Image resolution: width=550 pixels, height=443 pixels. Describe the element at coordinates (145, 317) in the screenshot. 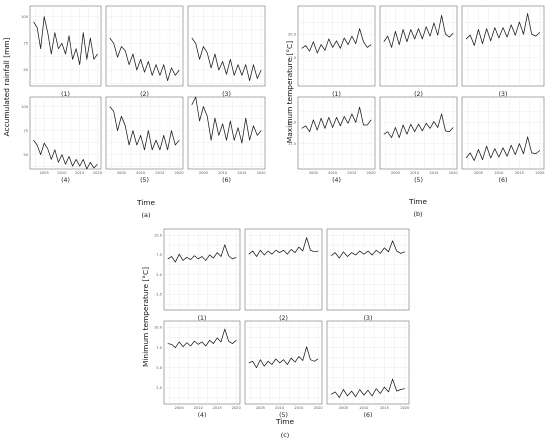

I see `y-axis-title: Minimum temperature [°C]` at that location.